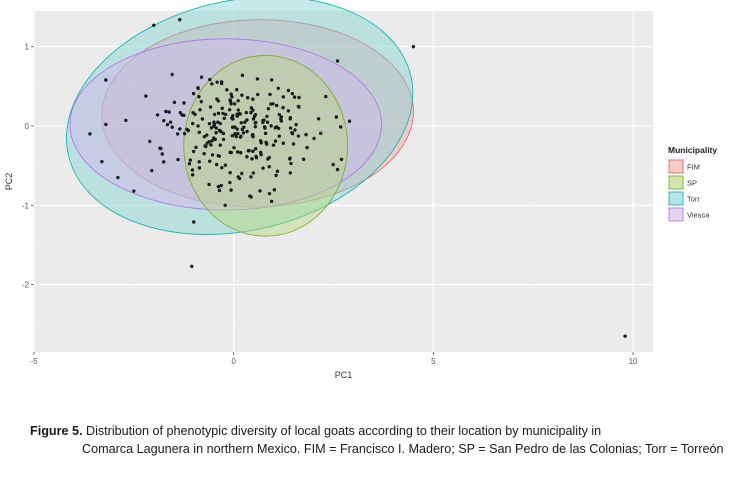  What do you see at coordinates (233, 361) in the screenshot?
I see `x-tick-label: 0` at bounding box center [233, 361].